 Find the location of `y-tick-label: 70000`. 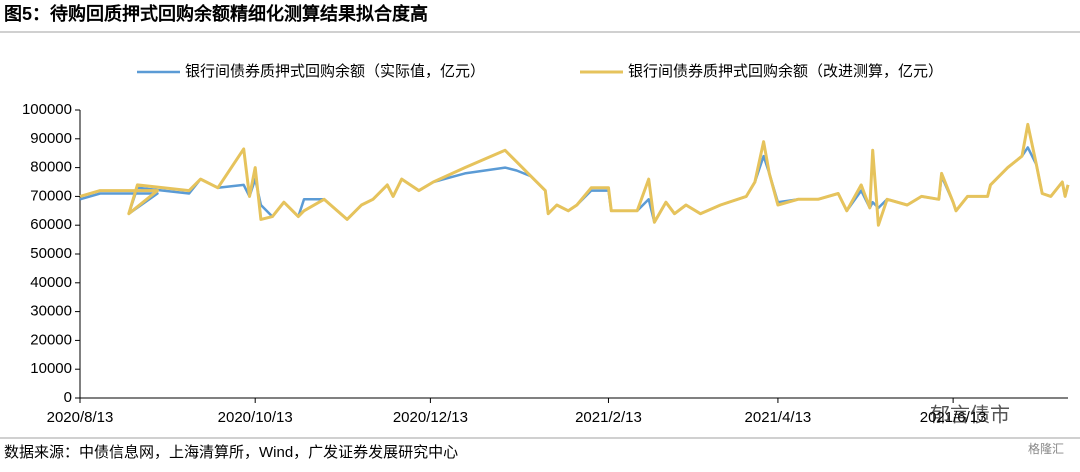

y-tick-label: 70000 is located at coordinates (51, 195).